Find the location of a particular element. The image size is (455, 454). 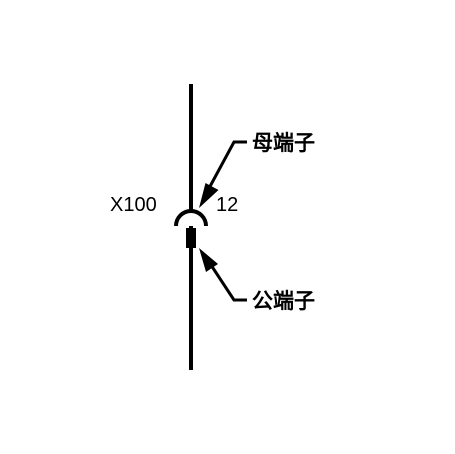

male-terminal-label: 公端子 is located at coordinates (283, 301).